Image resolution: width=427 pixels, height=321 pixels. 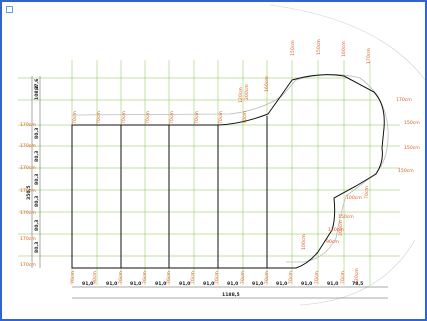 I want to click on left-dimension-value: 108,2, so click(x=37, y=92).